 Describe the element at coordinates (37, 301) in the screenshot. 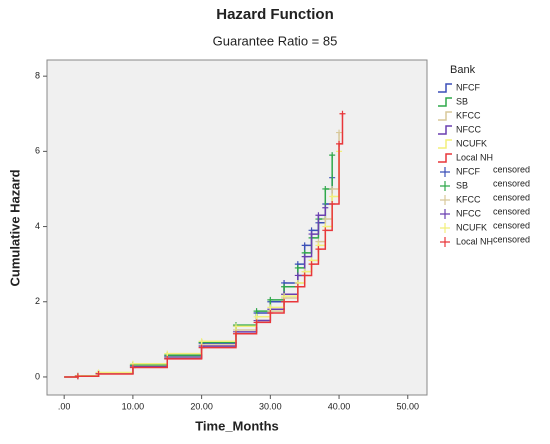

I see `y-tick-label: 2` at that location.